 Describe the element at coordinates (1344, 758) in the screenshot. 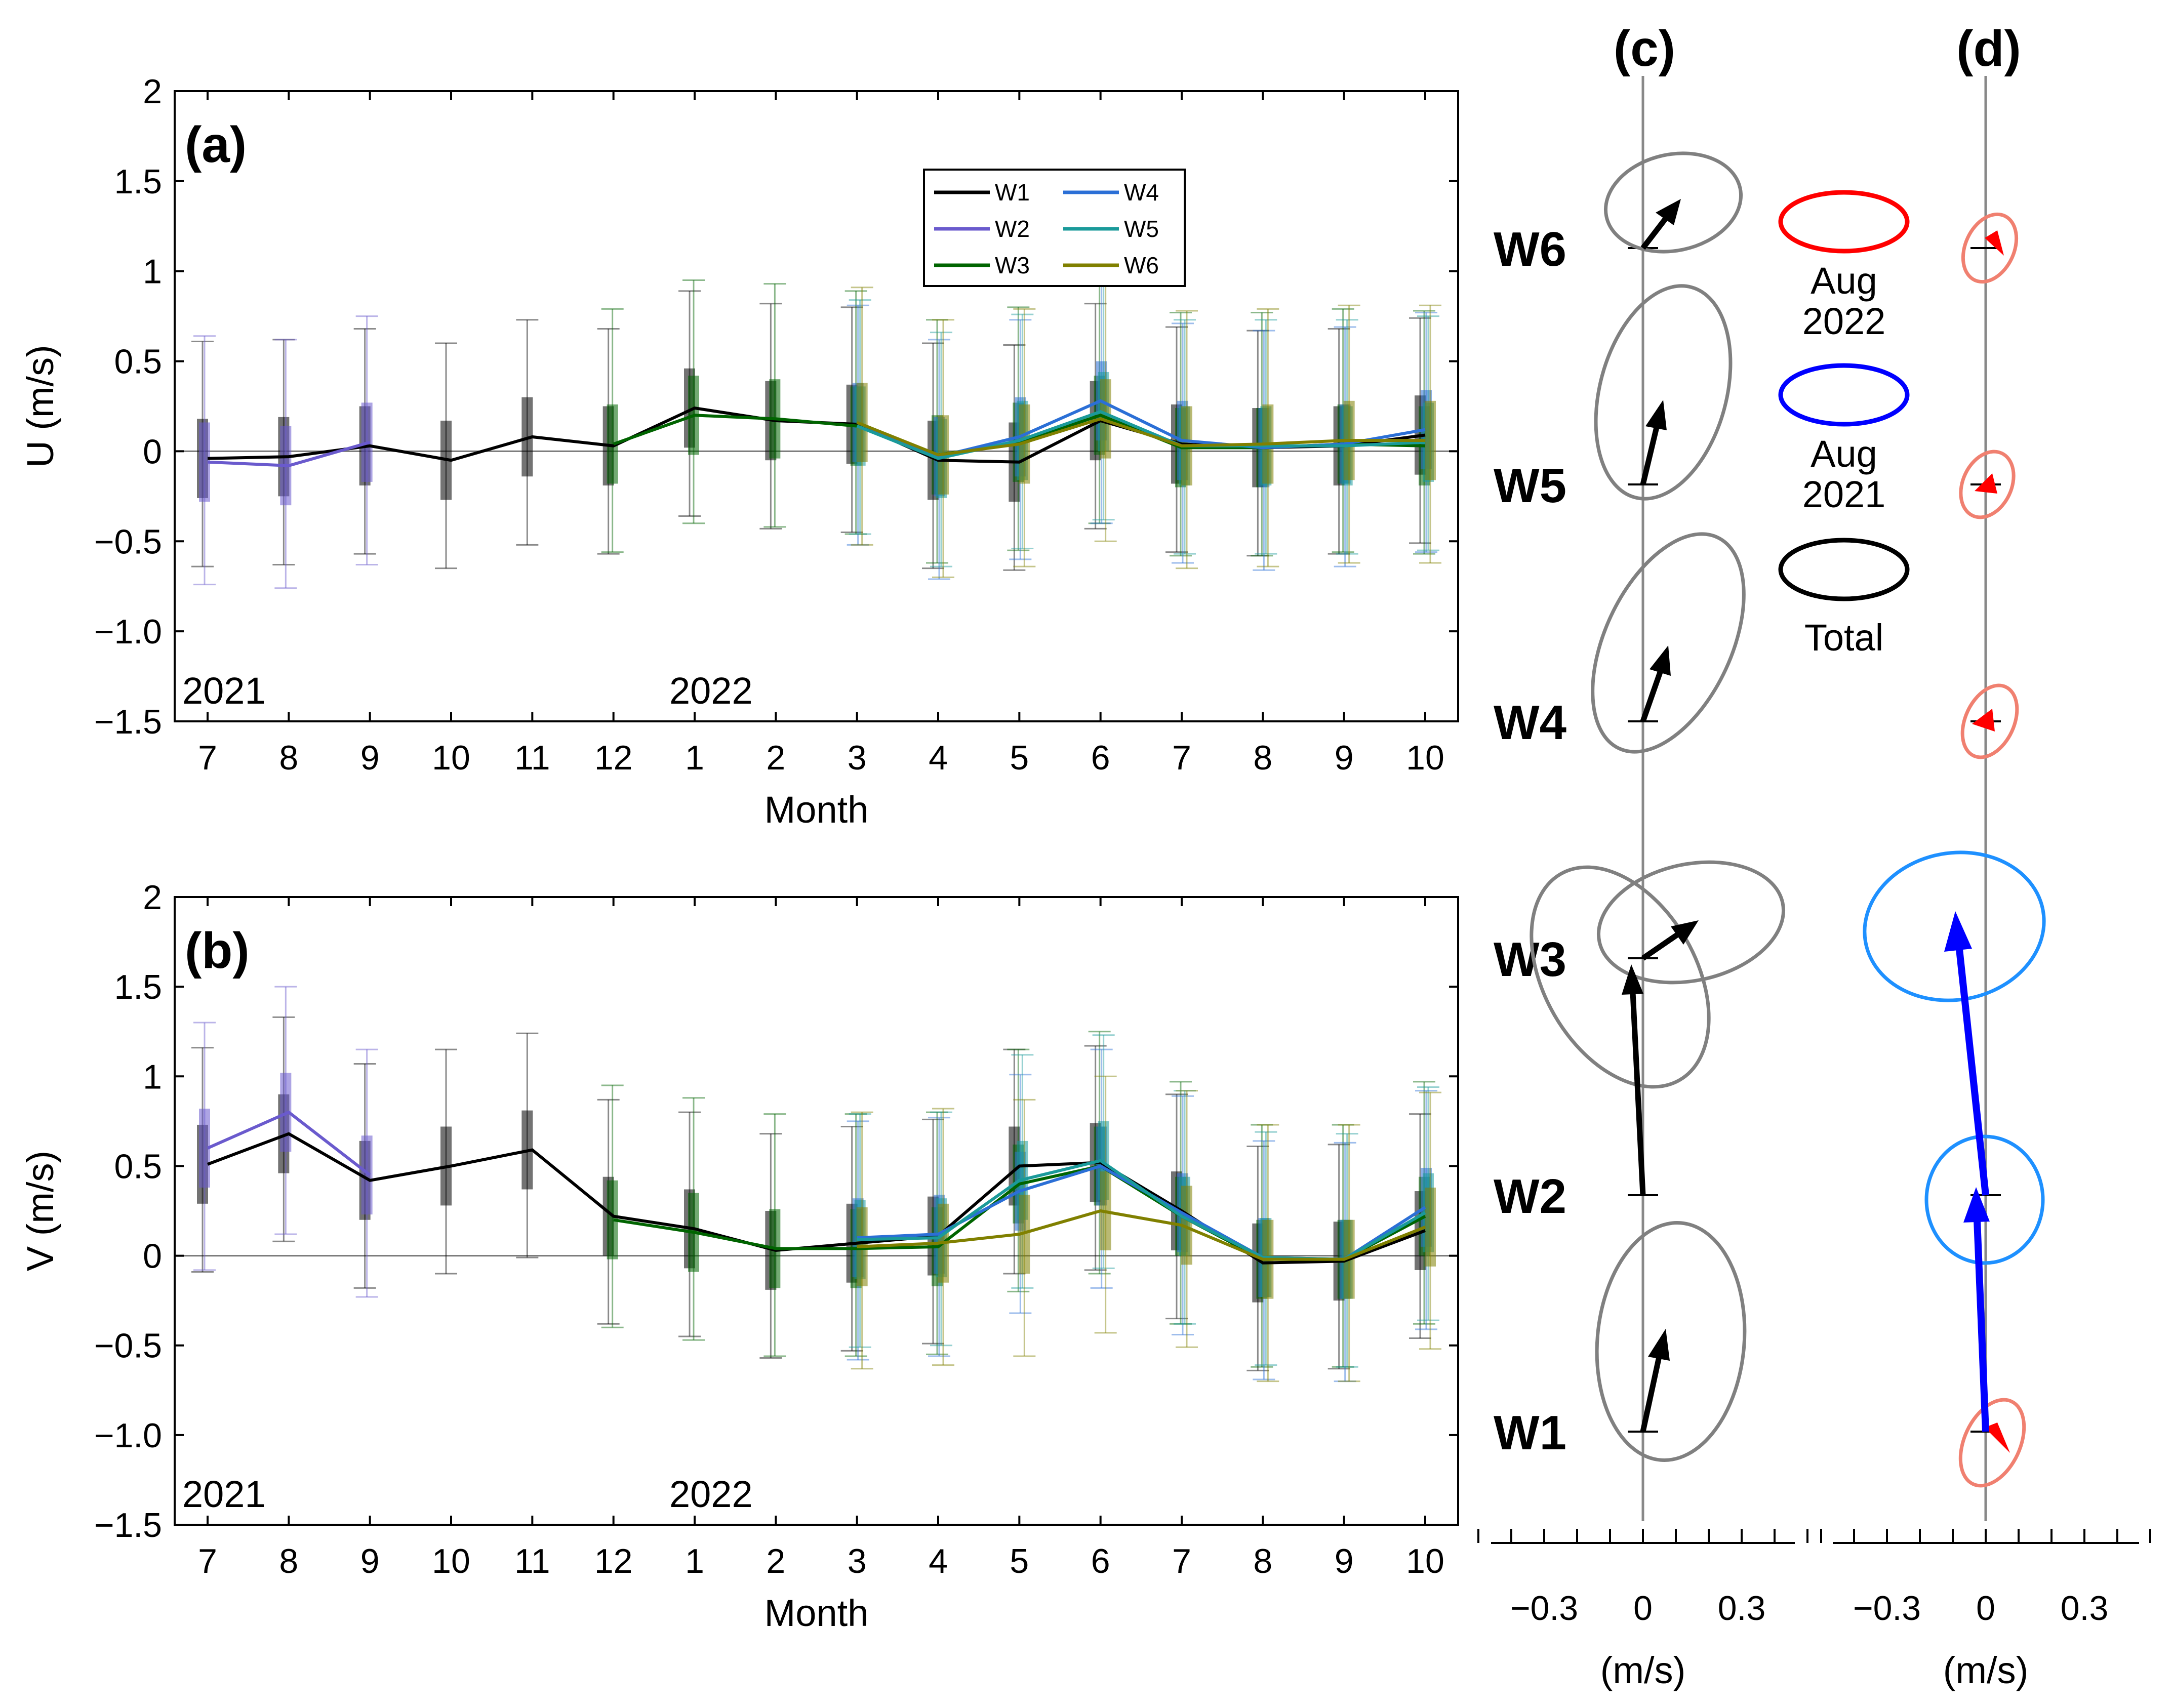

I see `panel-a-xtick-label: 9` at that location.